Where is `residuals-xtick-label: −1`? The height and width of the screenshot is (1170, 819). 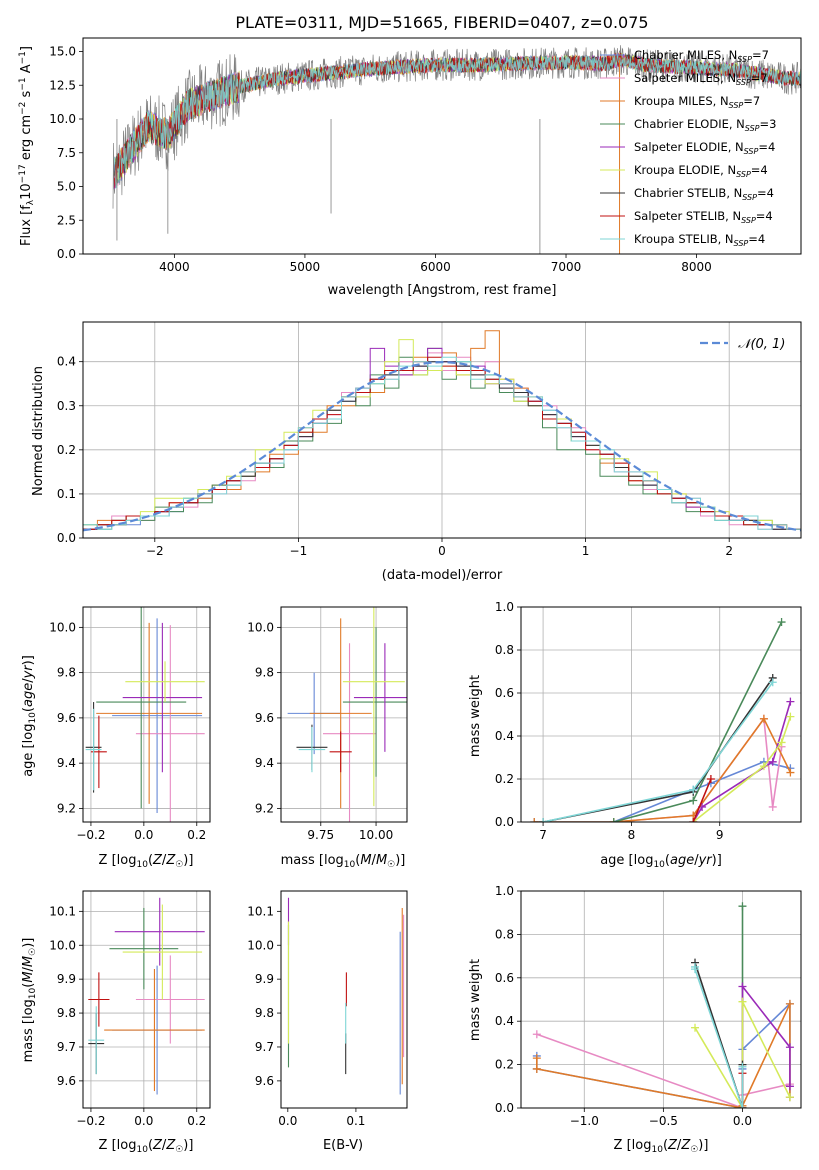 residuals-xtick-label: −1 is located at coordinates (299, 551).